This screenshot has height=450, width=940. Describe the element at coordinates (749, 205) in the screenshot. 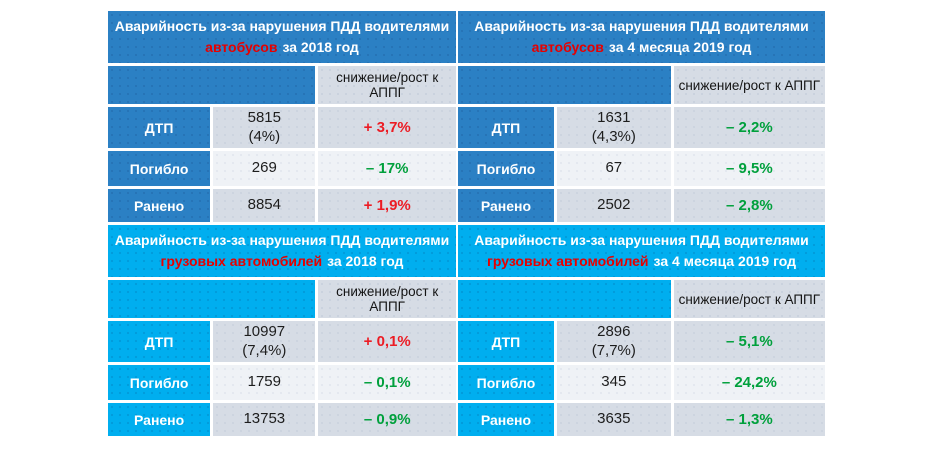

I see `change-cell-injured: – 2,8%` at that location.